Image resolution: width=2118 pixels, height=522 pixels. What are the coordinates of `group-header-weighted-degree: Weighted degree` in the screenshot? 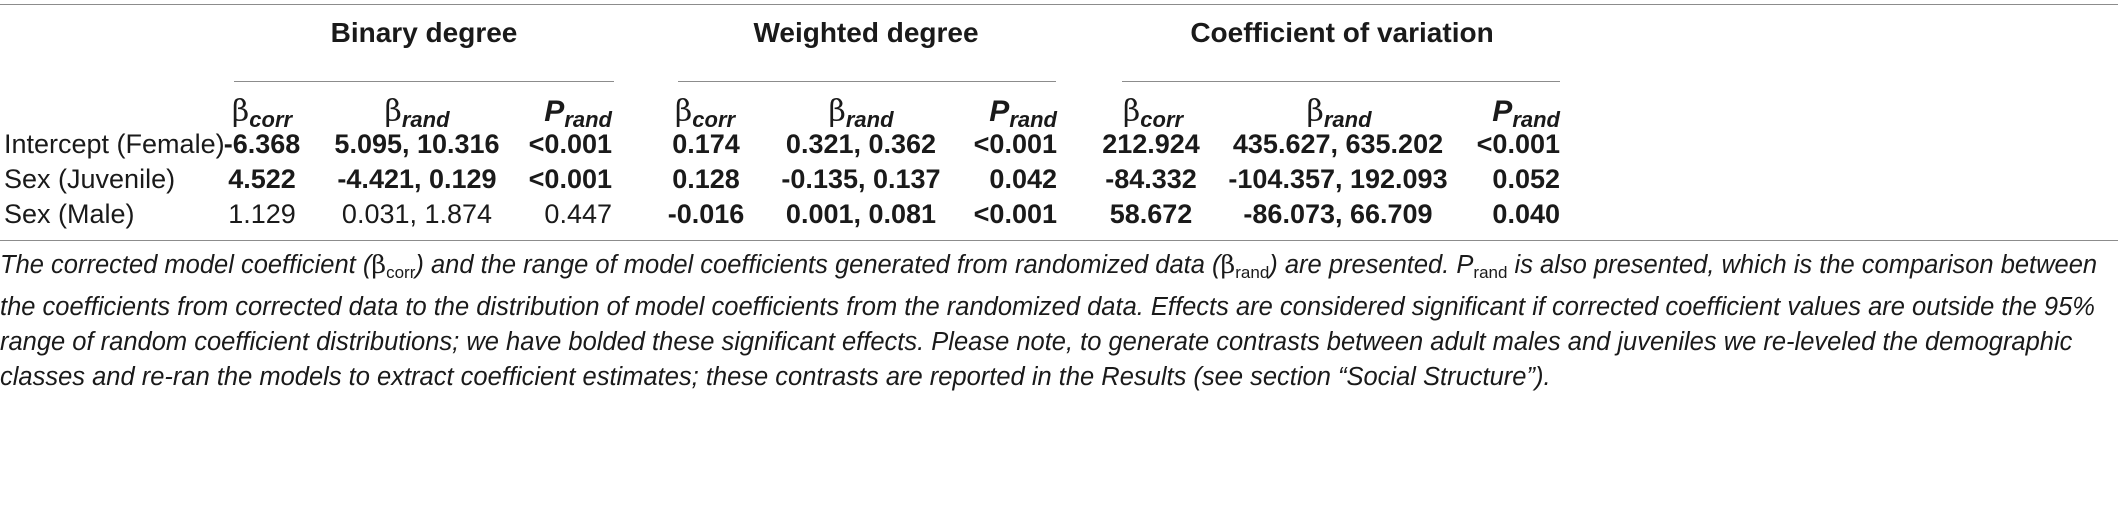 It's located at (866, 32).